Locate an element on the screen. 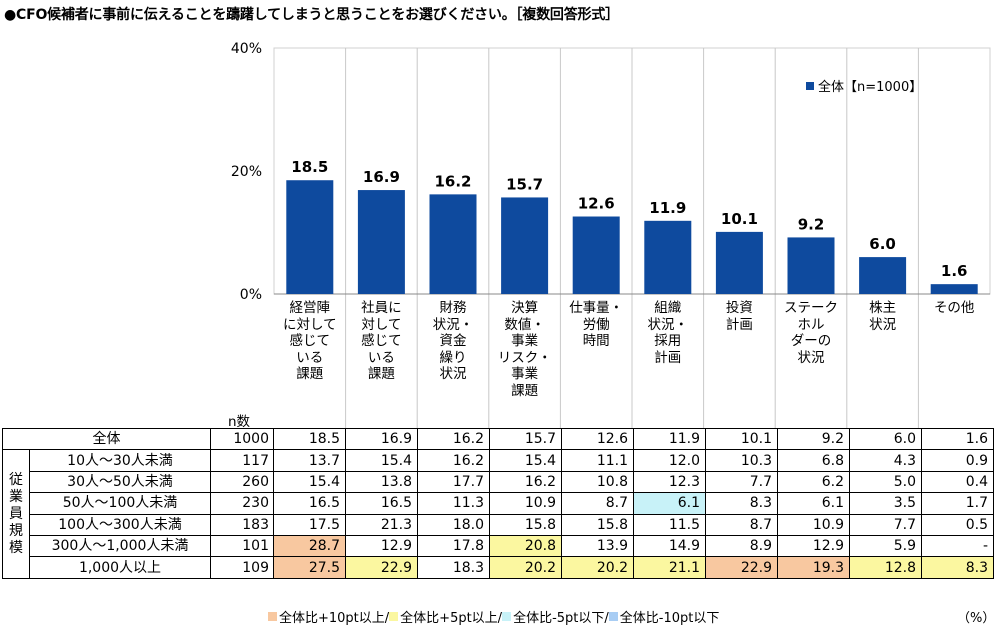  row-label: 10人～30人未満 is located at coordinates (120, 460).